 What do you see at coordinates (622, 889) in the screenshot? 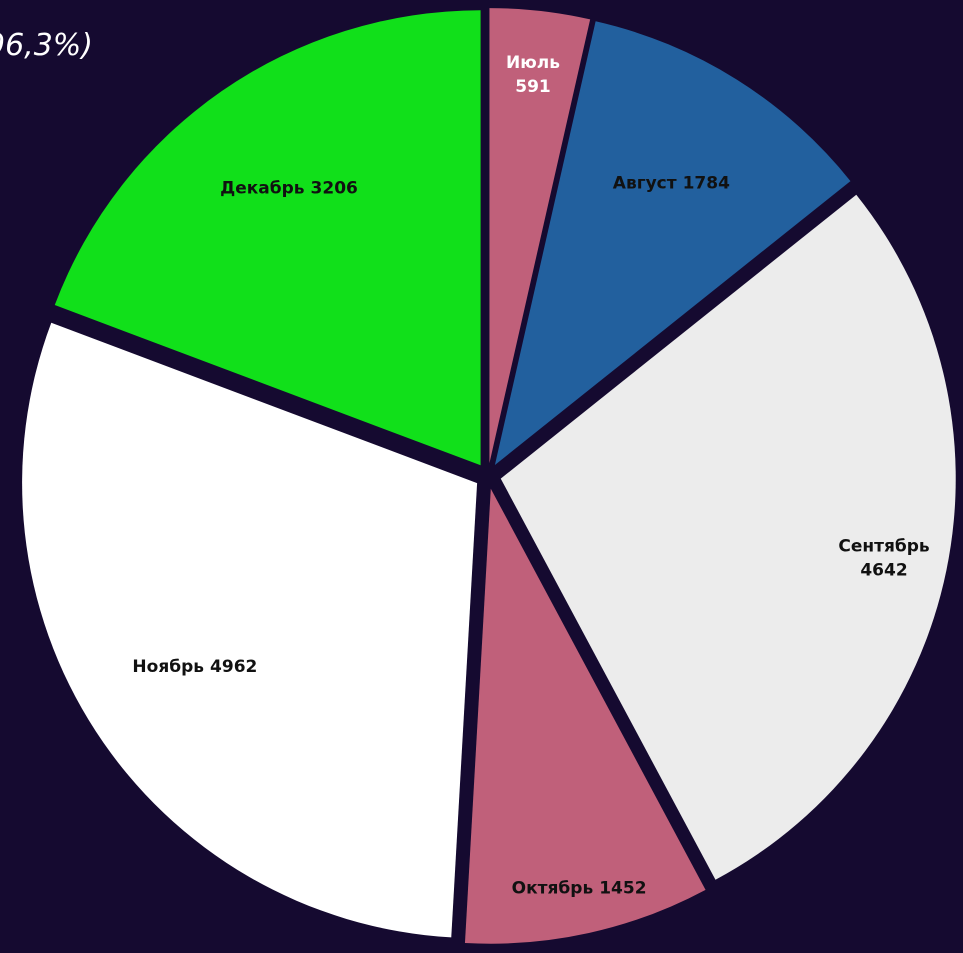
I see `slice-value: 1452` at bounding box center [622, 889].